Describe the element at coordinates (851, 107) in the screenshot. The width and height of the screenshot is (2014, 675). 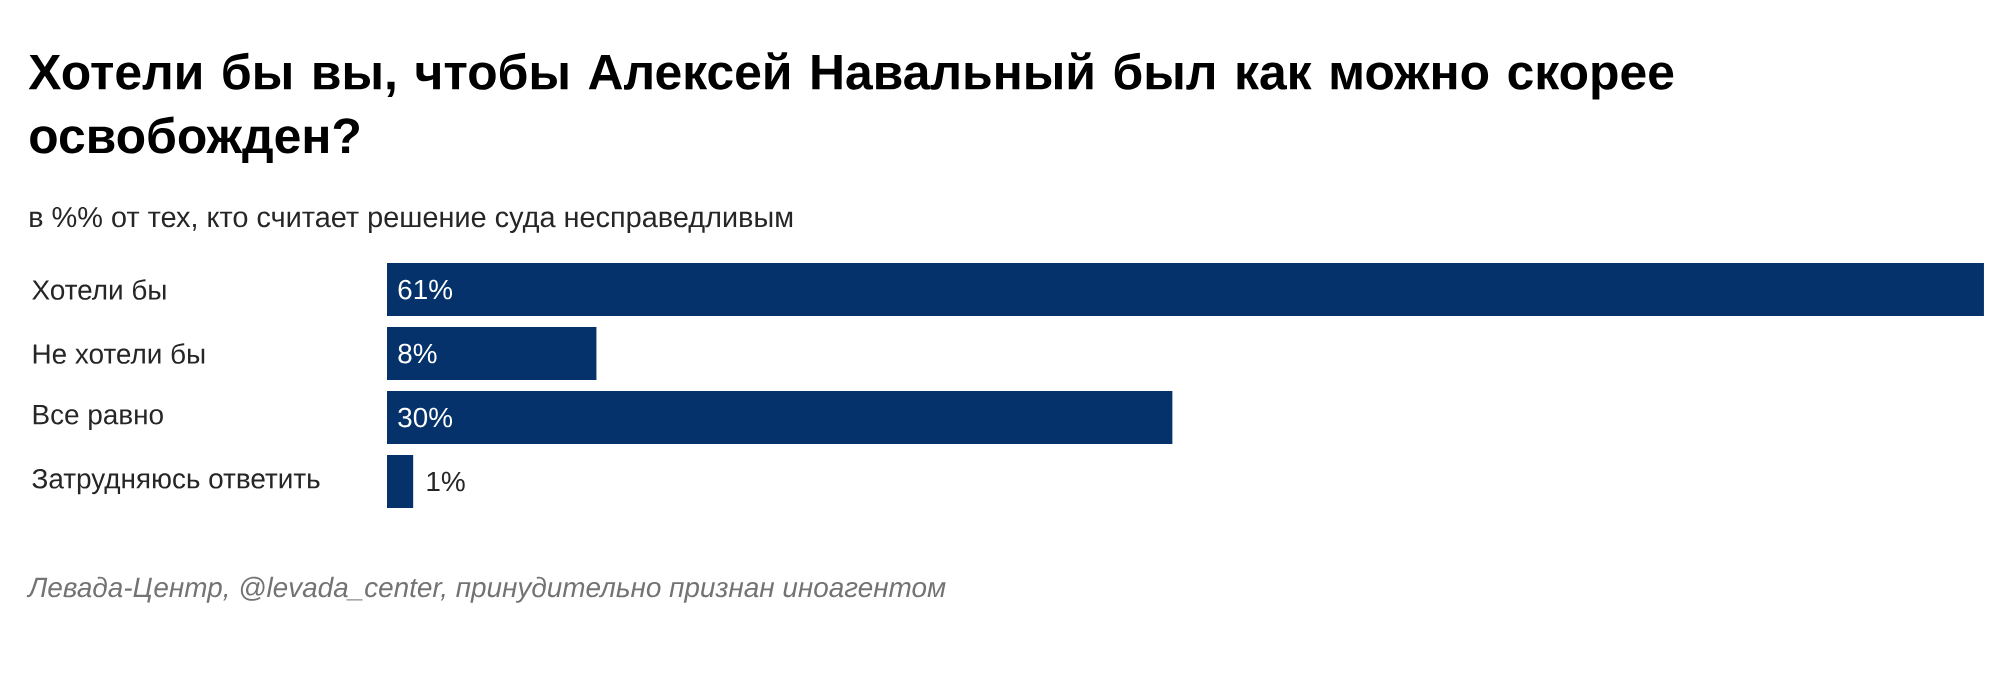
I see `chart-title: Хотели бы вы, чтобы Алексей Навальный был как можно скорее освобожден?` at that location.